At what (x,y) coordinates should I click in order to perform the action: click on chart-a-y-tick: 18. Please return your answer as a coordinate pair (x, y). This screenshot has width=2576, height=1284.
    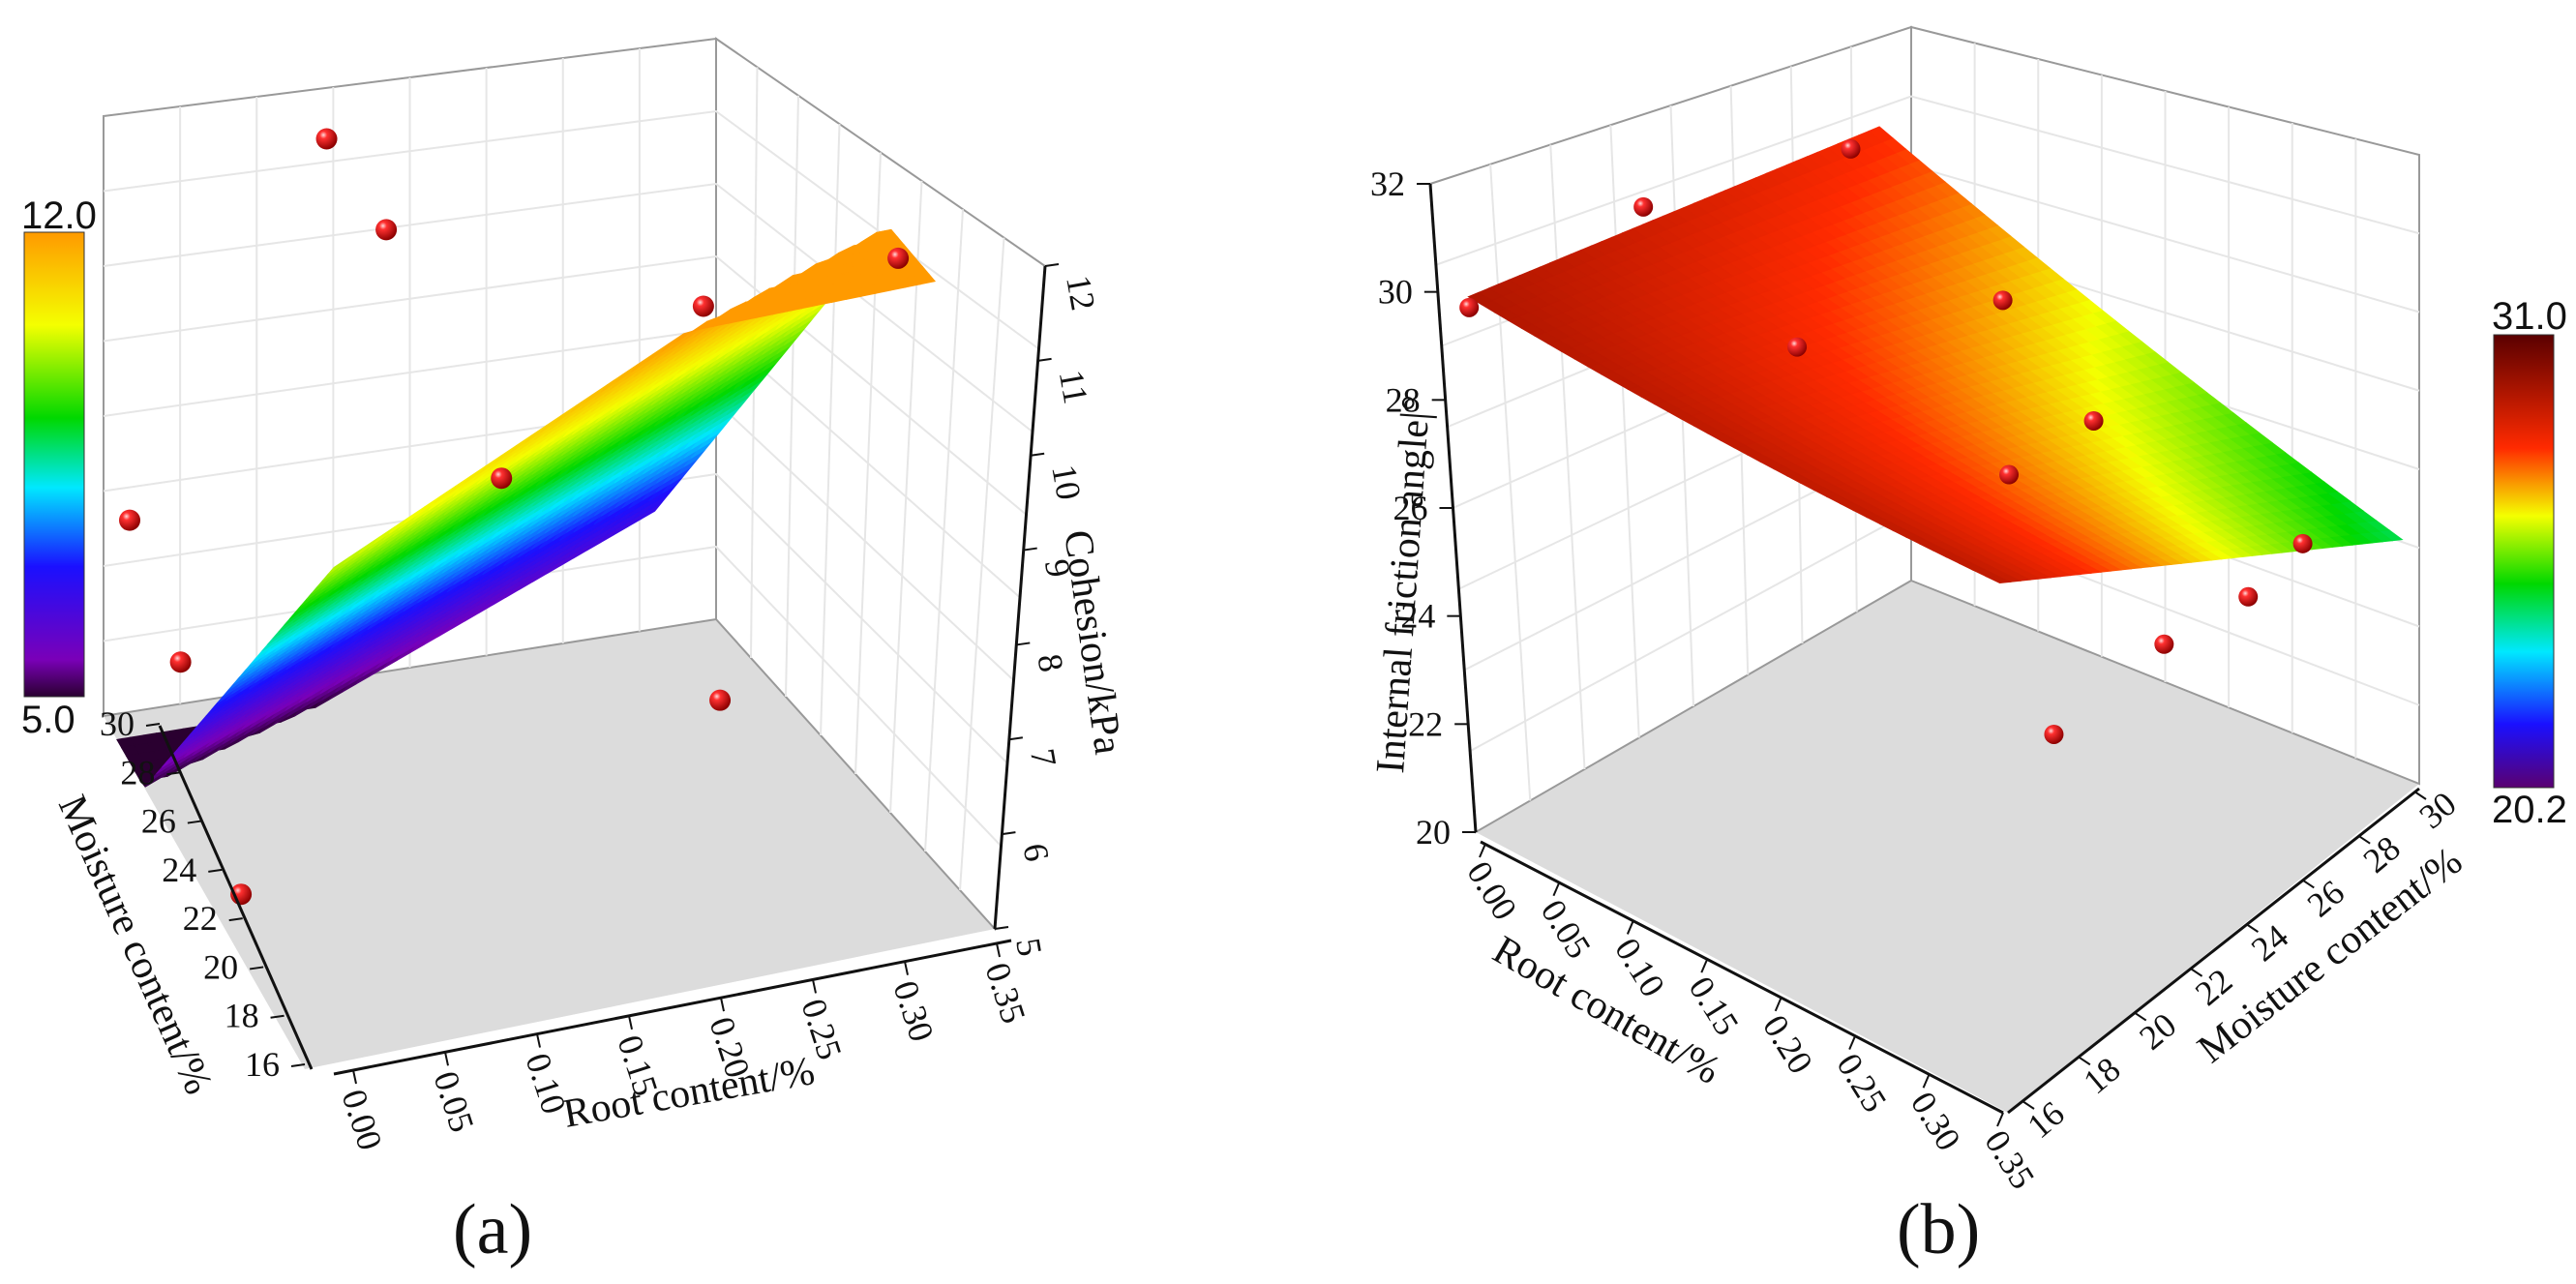
    Looking at the image, I should click on (242, 1016).